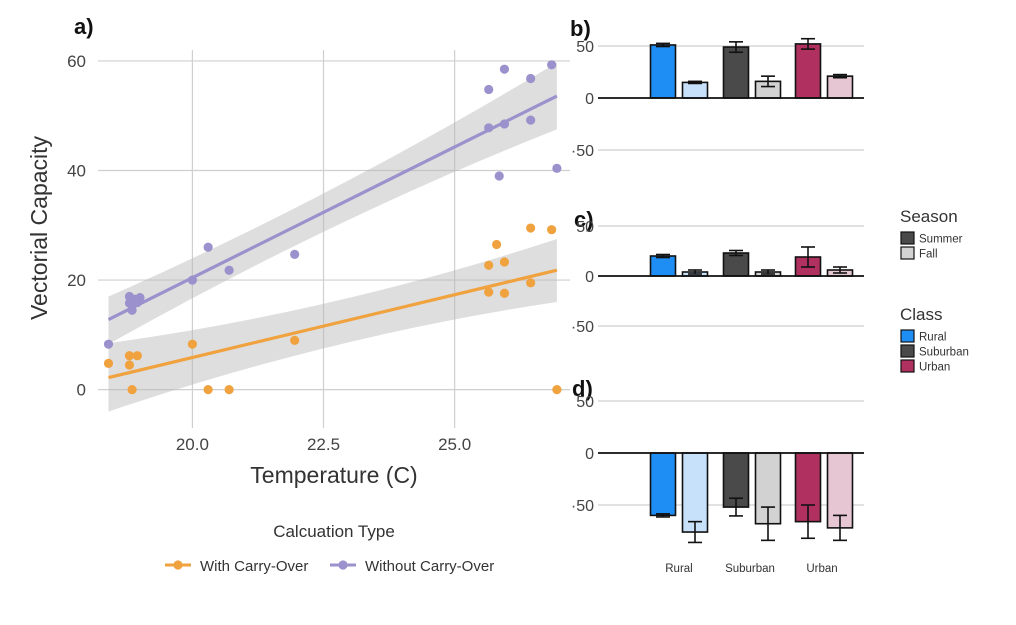 The image size is (1016, 625). What do you see at coordinates (717, 271) in the screenshot?
I see `panel-c-bars: c) 50 0 ·50` at bounding box center [717, 271].